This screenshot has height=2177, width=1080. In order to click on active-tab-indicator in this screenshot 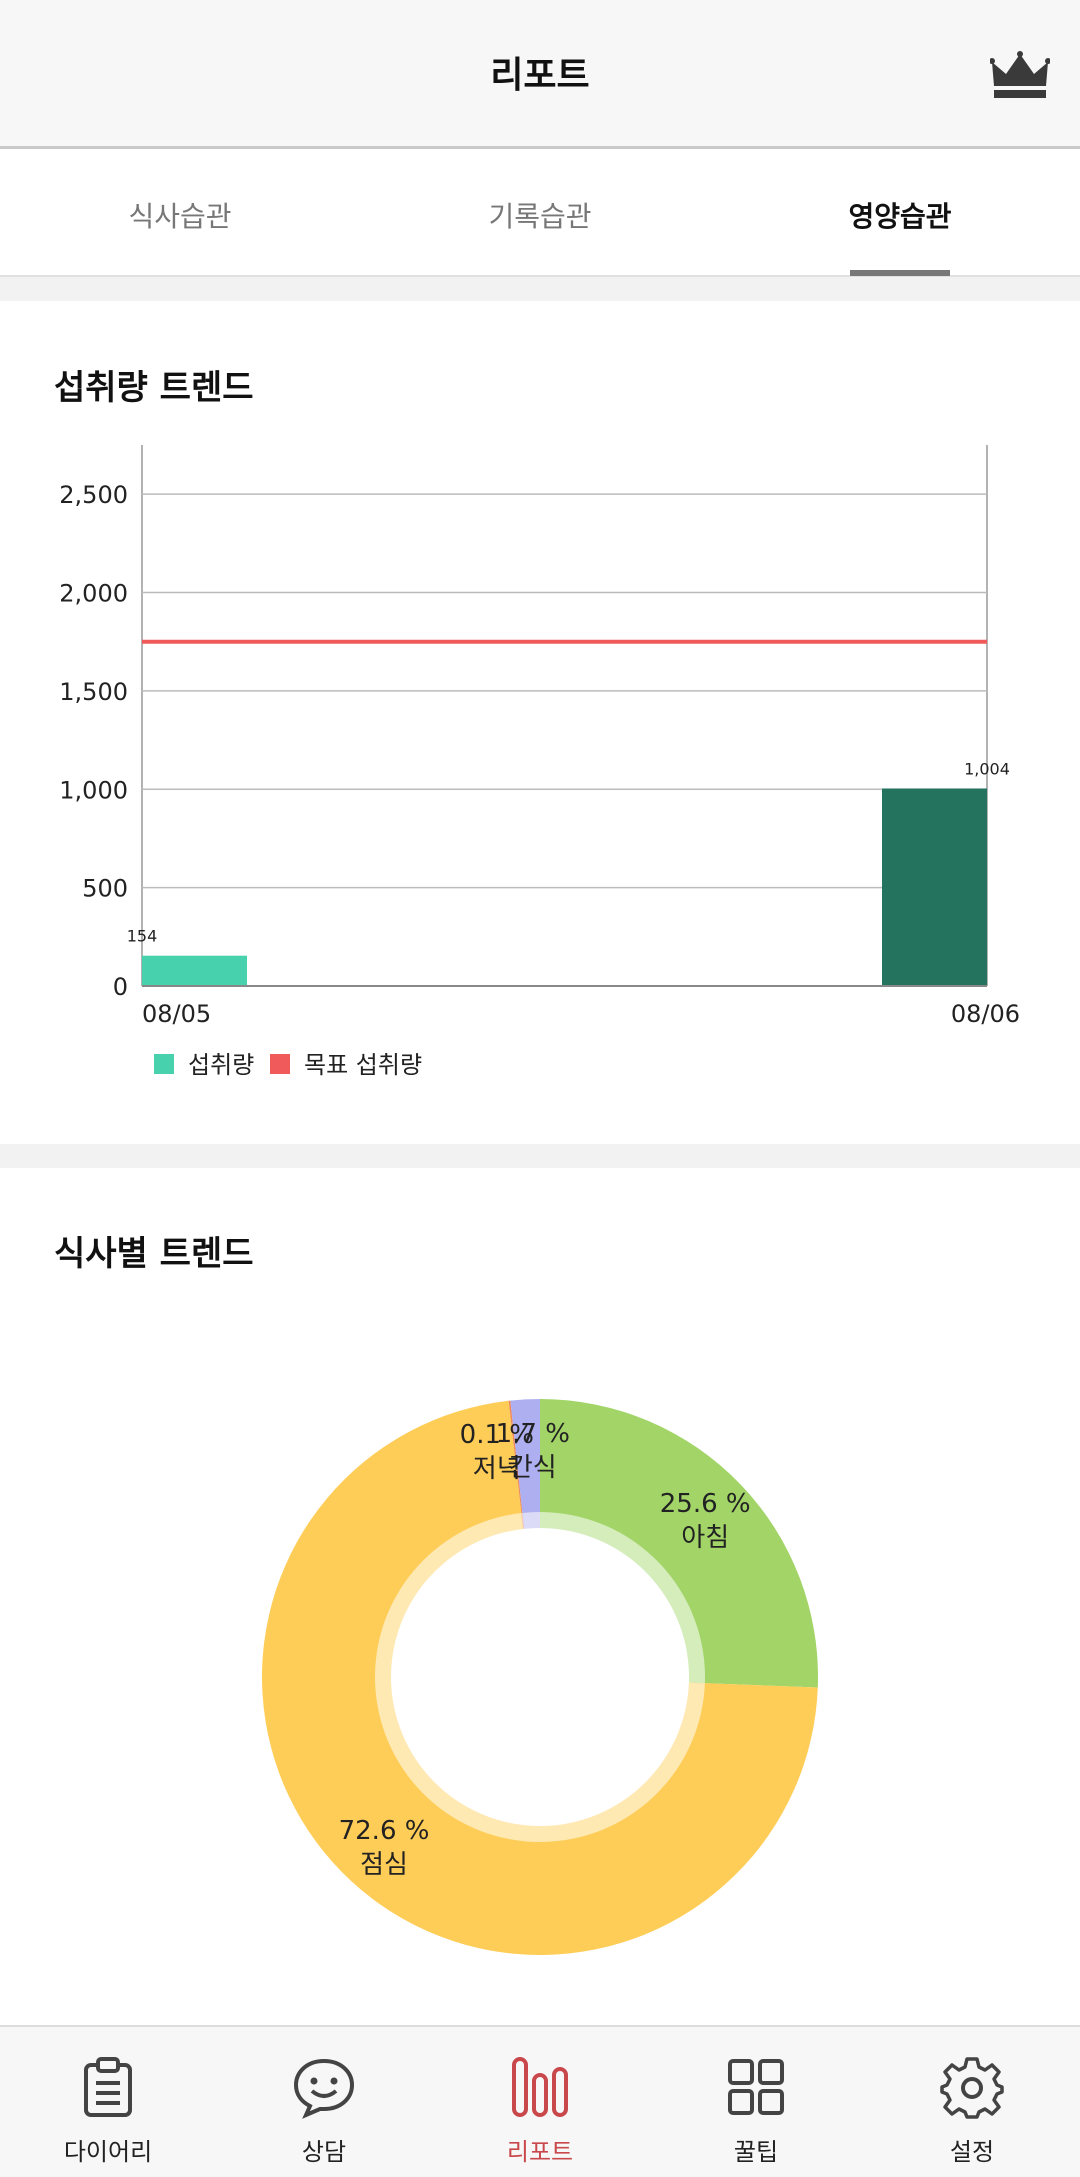, I will do `click(900, 273)`.